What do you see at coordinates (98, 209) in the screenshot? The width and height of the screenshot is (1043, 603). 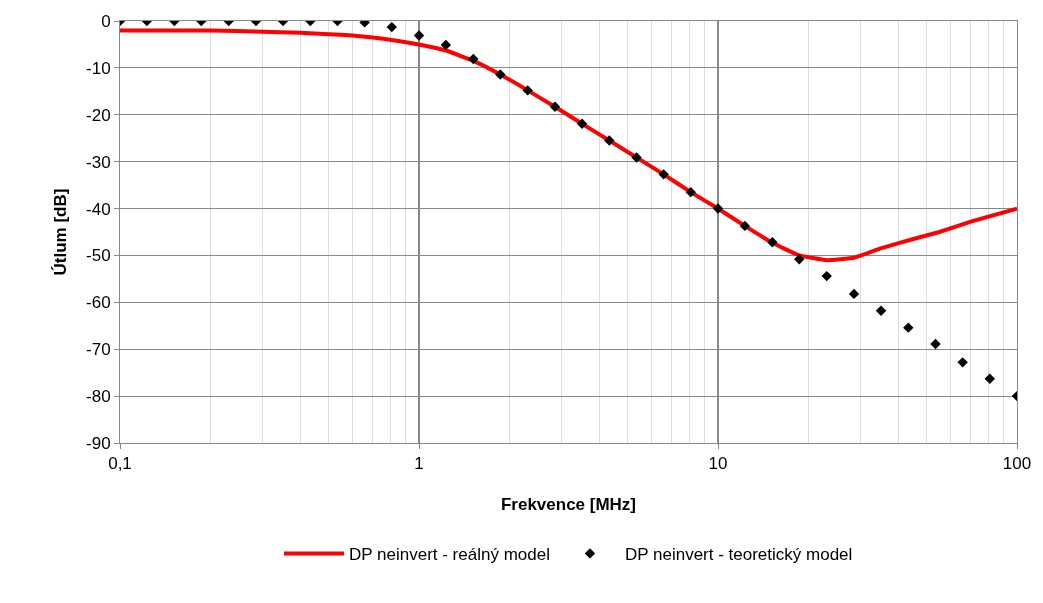 I see `y-tick-label: -40` at bounding box center [98, 209].